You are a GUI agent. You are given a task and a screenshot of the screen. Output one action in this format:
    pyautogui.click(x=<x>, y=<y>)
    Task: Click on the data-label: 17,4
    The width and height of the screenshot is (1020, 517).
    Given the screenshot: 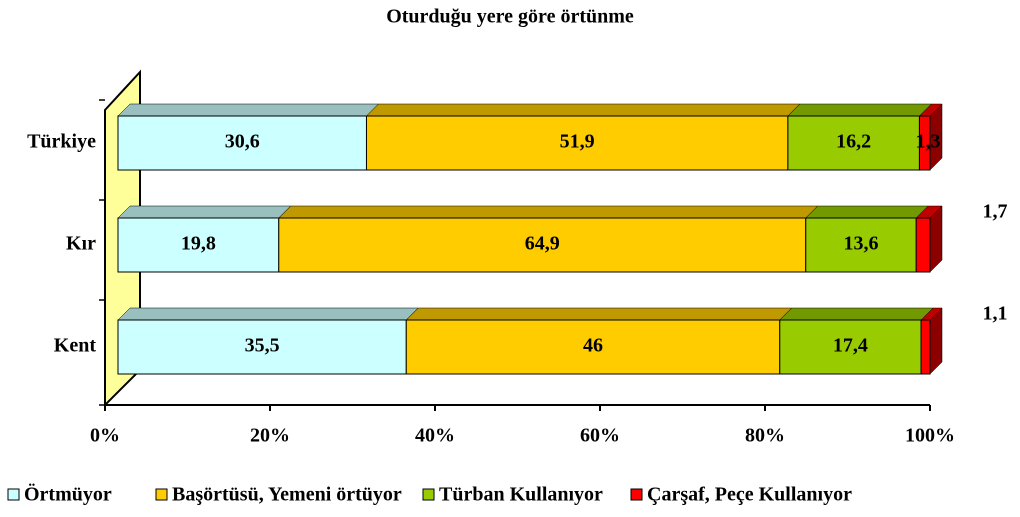 What is the action you would take?
    pyautogui.click(x=850, y=346)
    